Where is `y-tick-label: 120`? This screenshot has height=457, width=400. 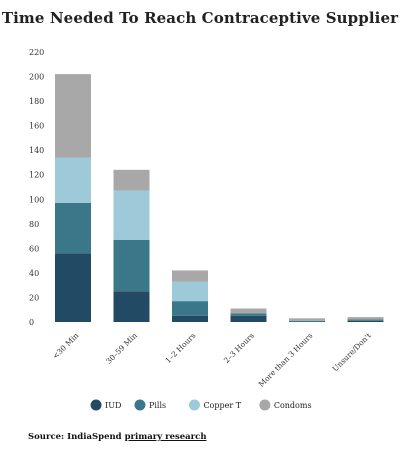
y-tick-label: 120 is located at coordinates (36, 175).